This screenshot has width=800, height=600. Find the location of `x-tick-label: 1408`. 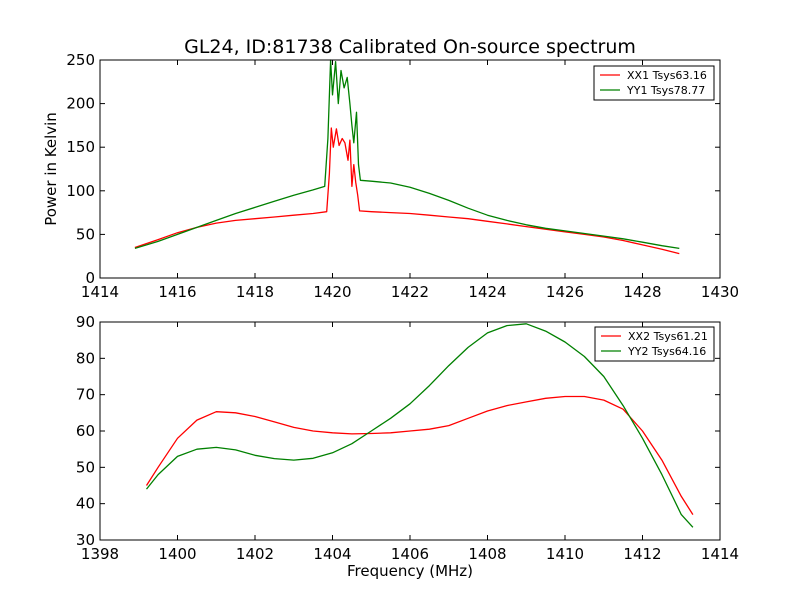

x-tick-label: 1408 is located at coordinates (487, 554).